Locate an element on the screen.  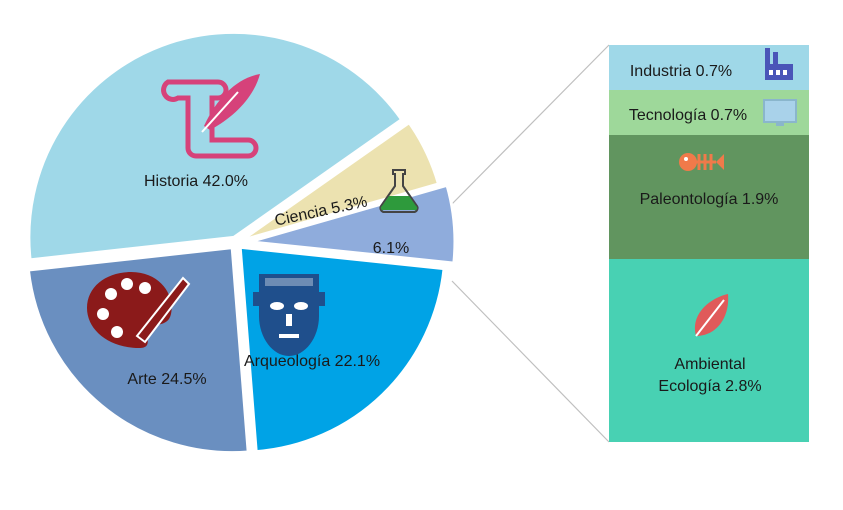
label-6-1: 6.1% is located at coordinates (391, 248).